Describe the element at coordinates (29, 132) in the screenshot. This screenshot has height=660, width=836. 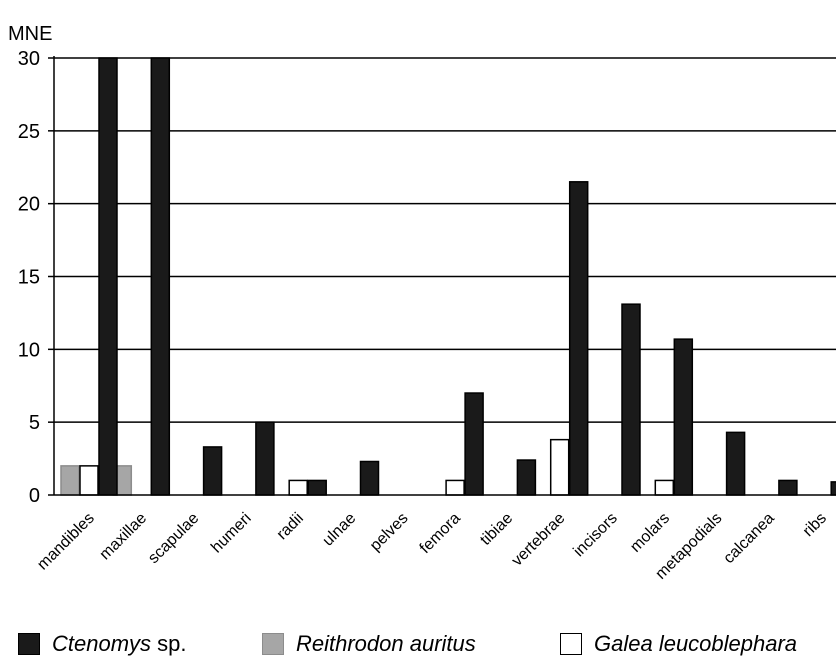
I see `y-tick-label: 25` at that location.